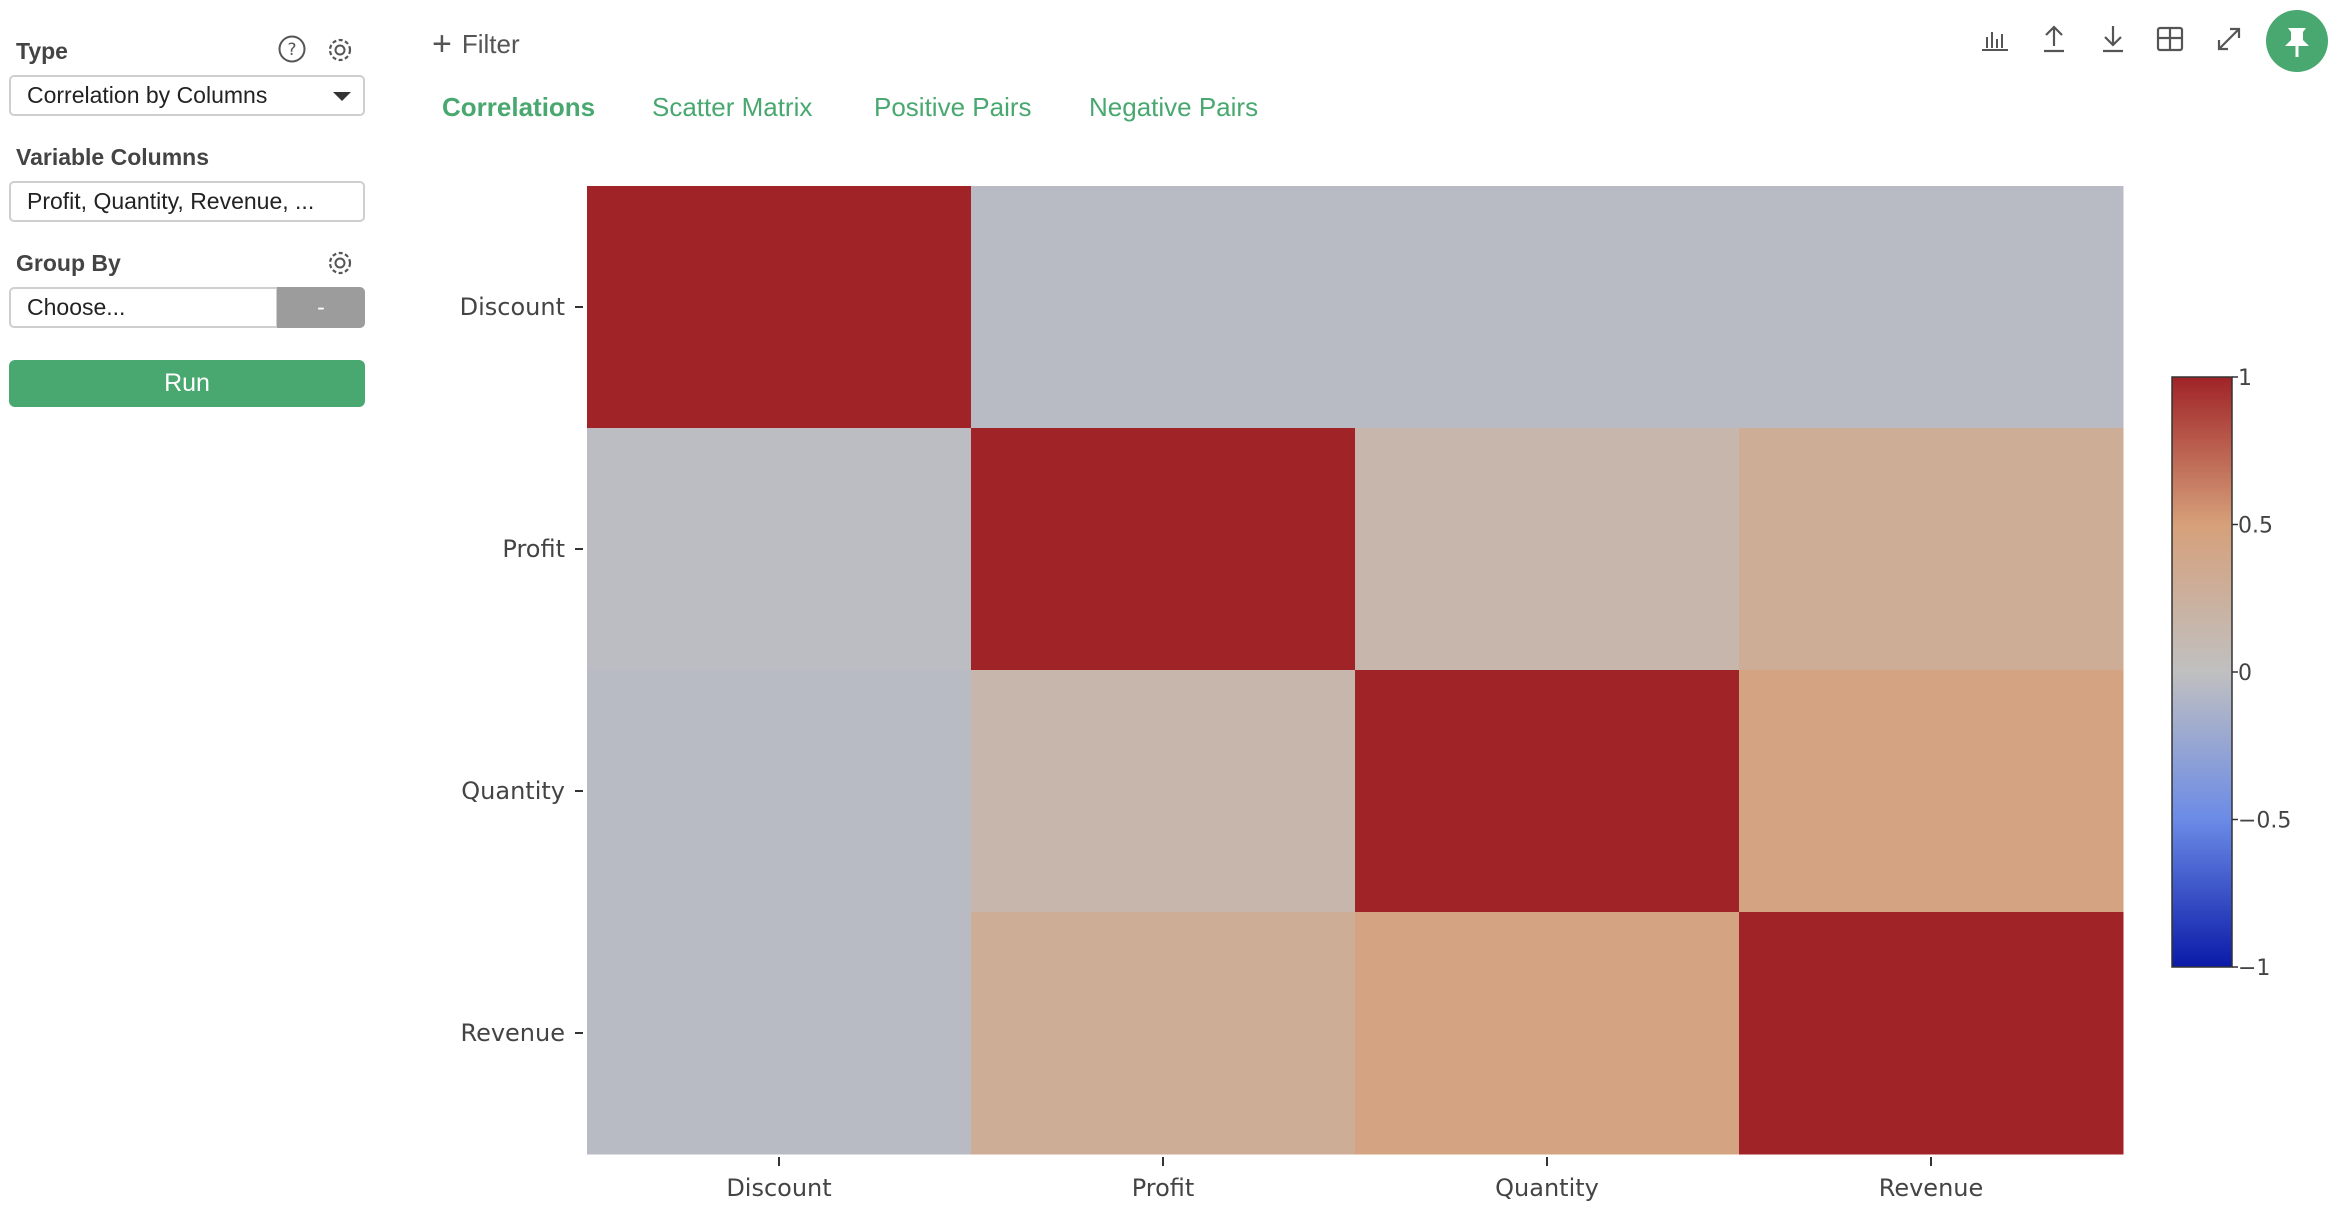  I want to click on y-tick-label: Profit, so click(533, 549).